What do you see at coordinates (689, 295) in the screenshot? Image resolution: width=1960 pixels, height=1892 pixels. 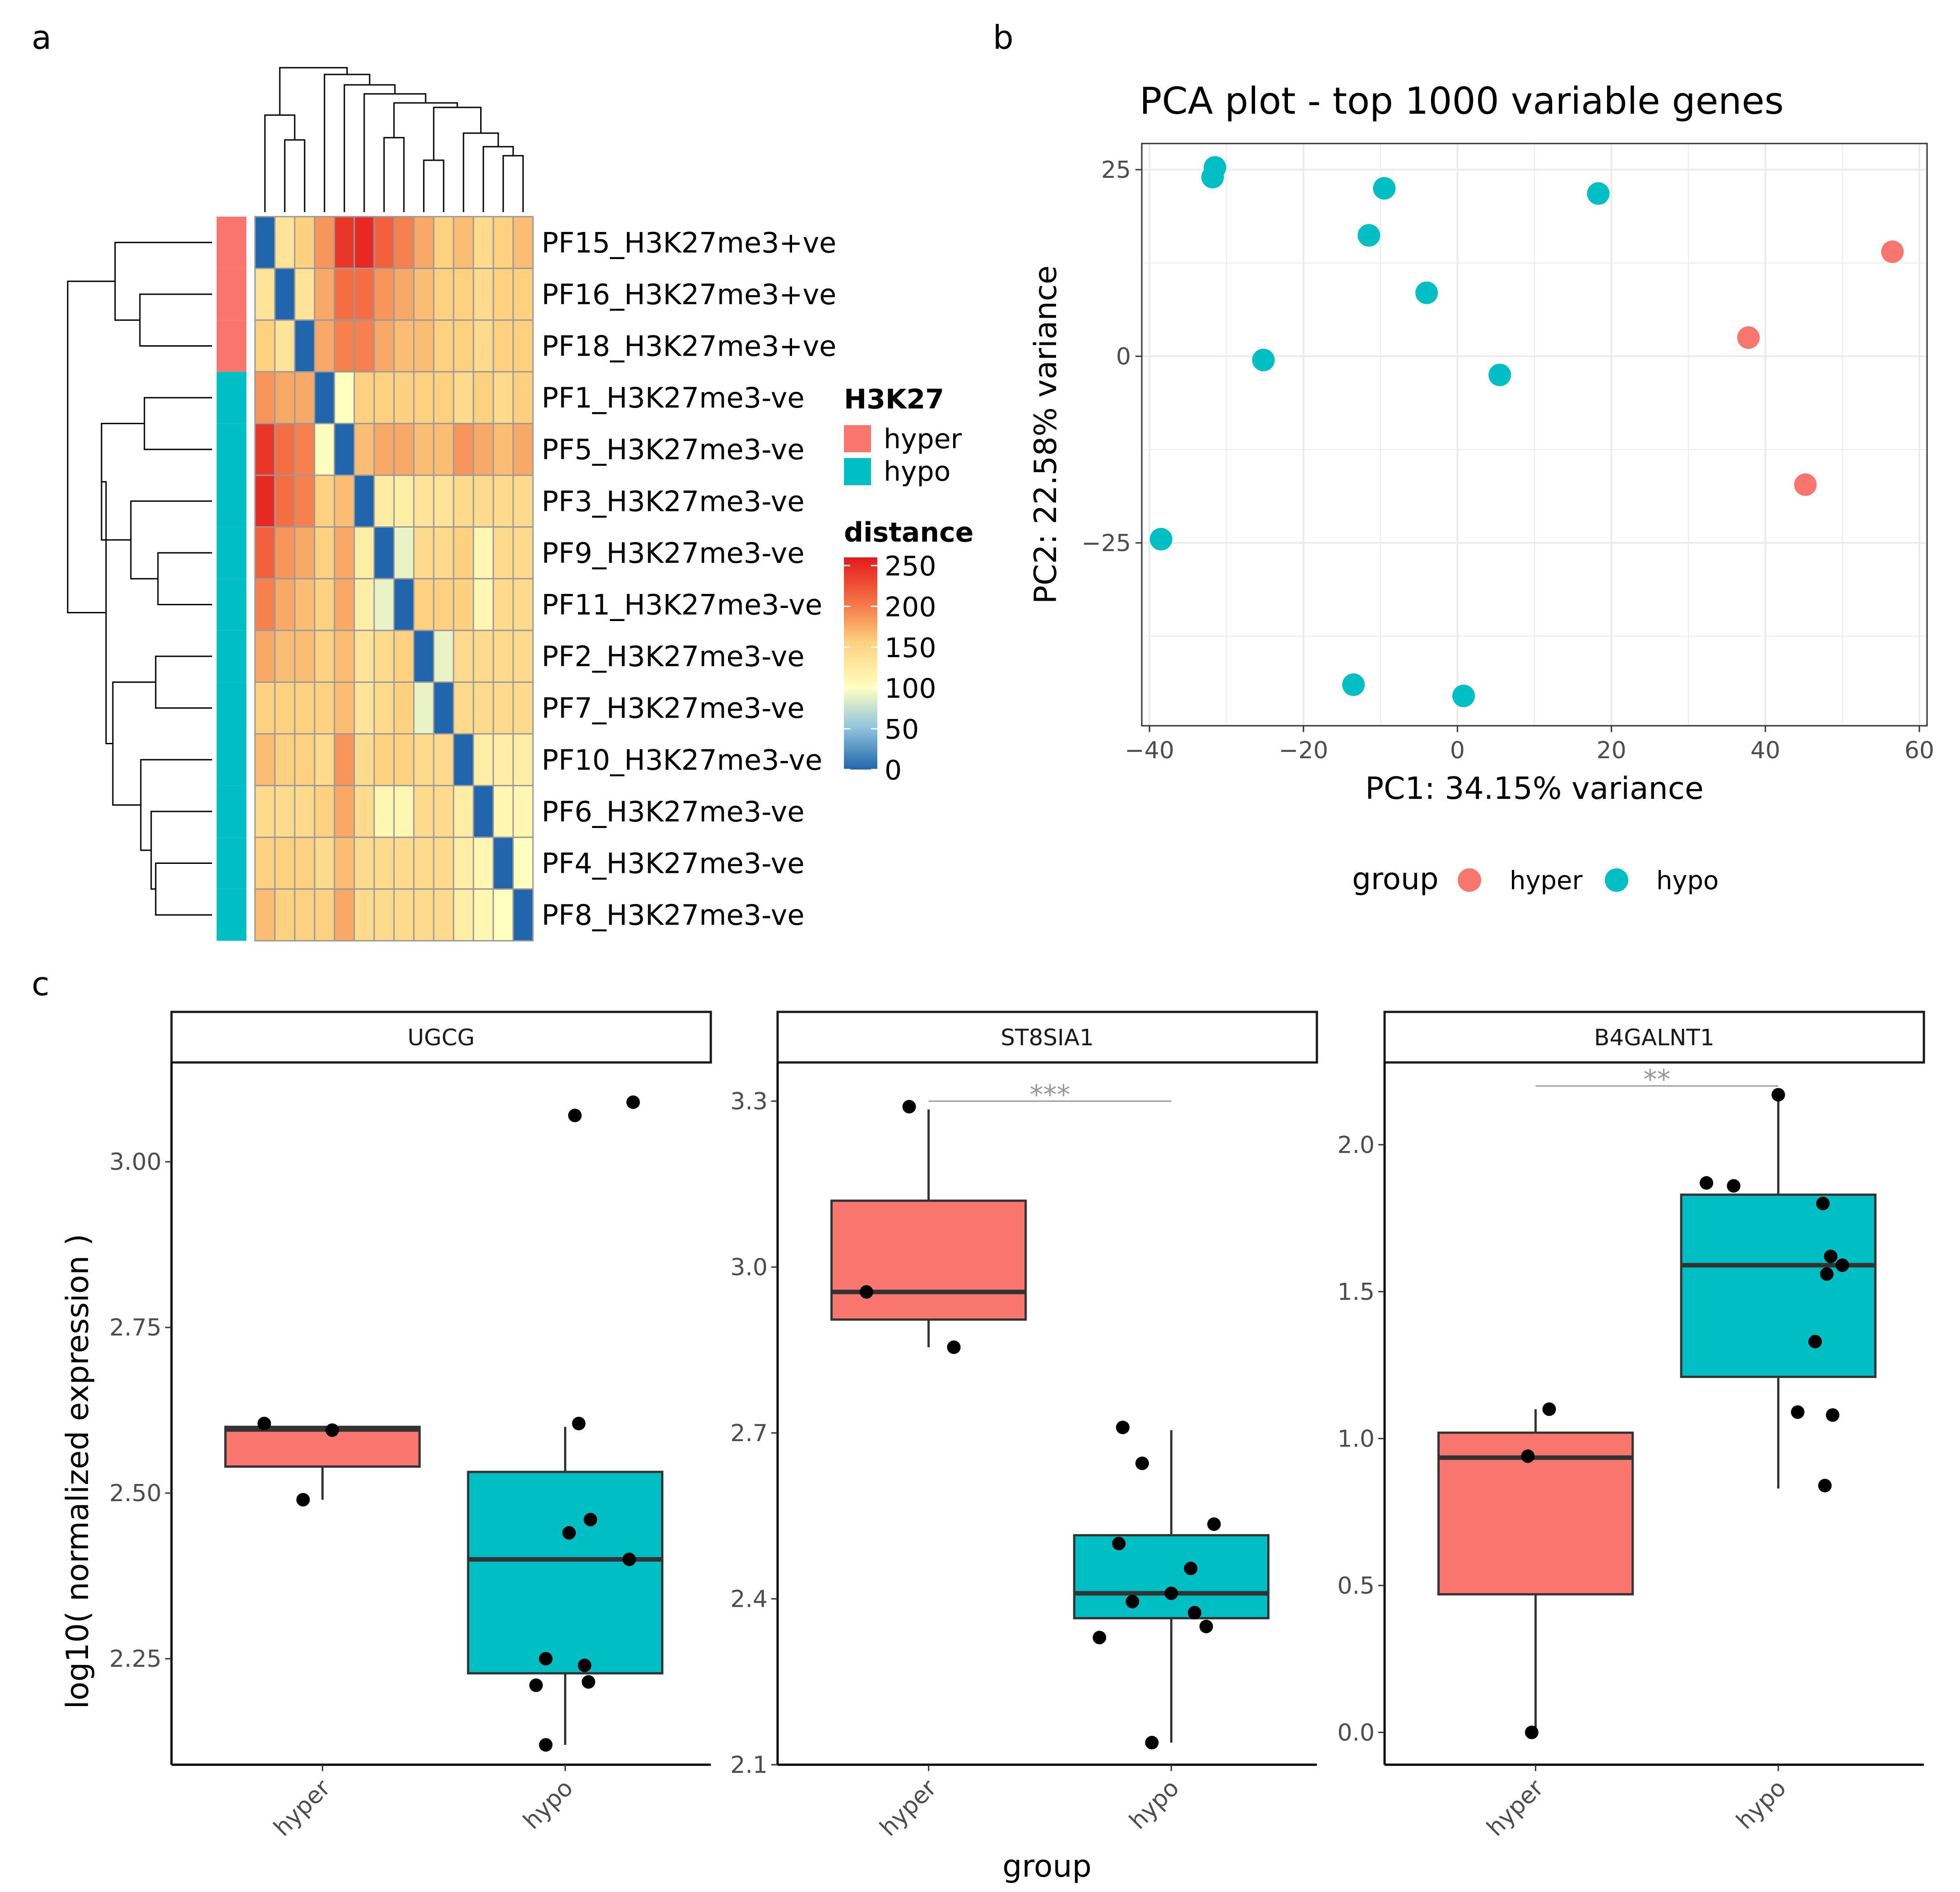 I see `heatmap-row-label: PF16_H3K27me3+ve` at bounding box center [689, 295].